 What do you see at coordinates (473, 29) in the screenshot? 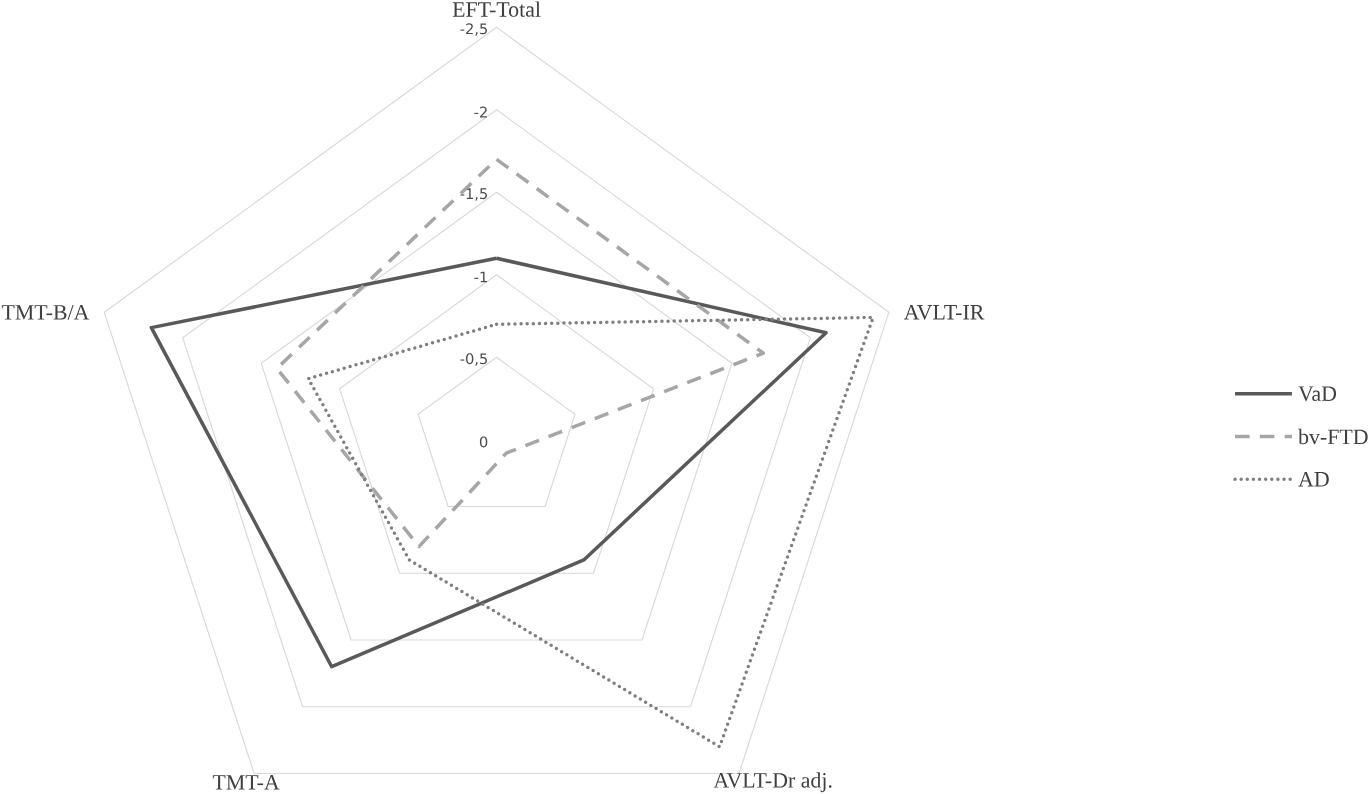
I see `y-tick-label: -2,5` at bounding box center [473, 29].